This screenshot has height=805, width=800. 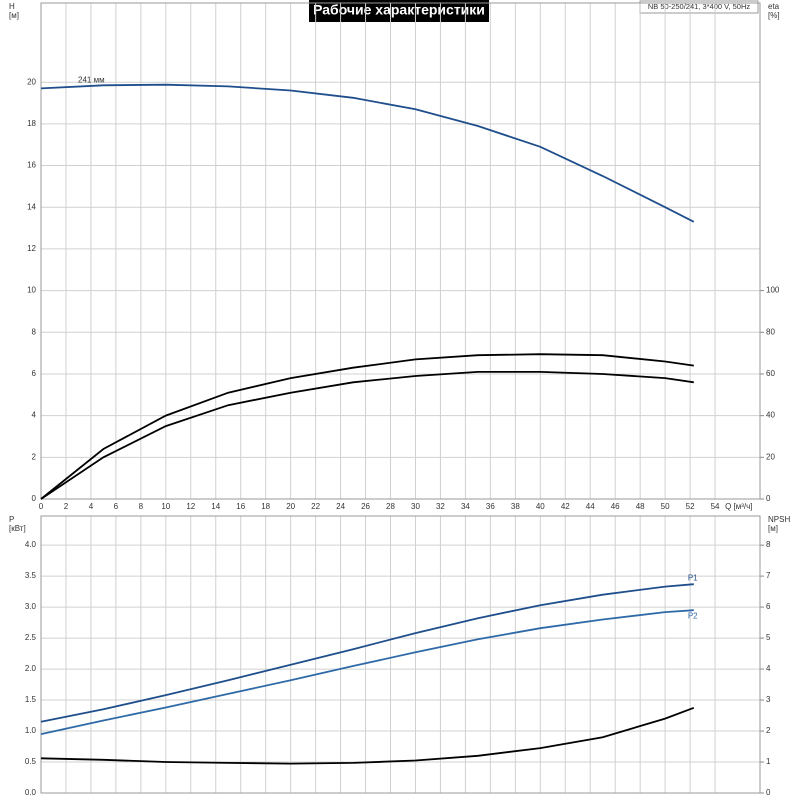 What do you see at coordinates (340, 506) in the screenshot?
I see `x-tick-label: 24` at bounding box center [340, 506].